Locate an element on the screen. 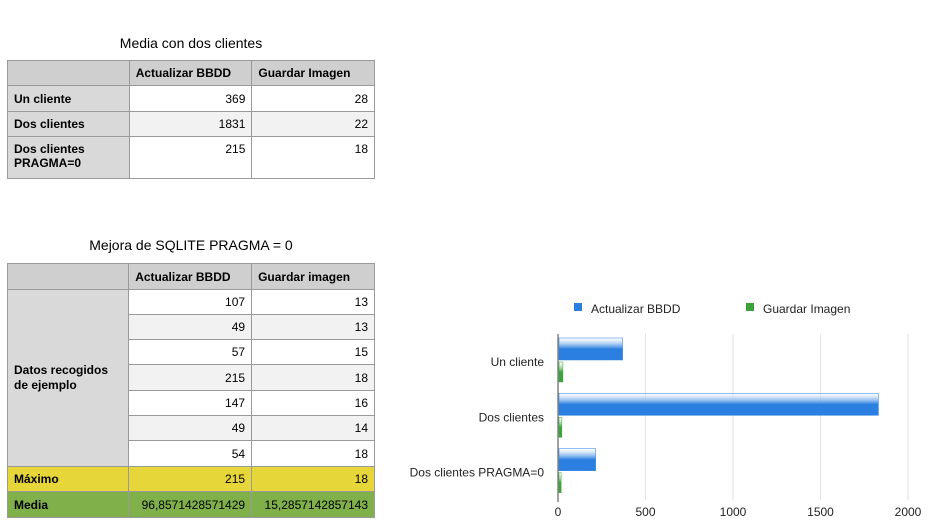 Image resolution: width=935 pixels, height=529 pixels. table2-header-guardar: Guardar imagen is located at coordinates (313, 276).